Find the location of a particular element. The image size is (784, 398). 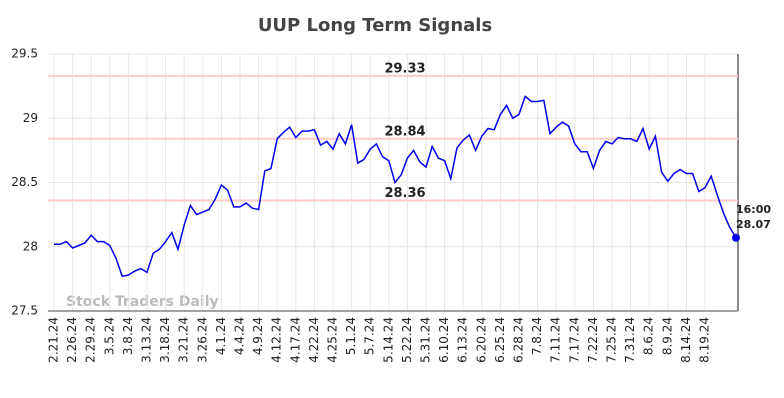

x-tick-label: 7.8.24 is located at coordinates (537, 336).